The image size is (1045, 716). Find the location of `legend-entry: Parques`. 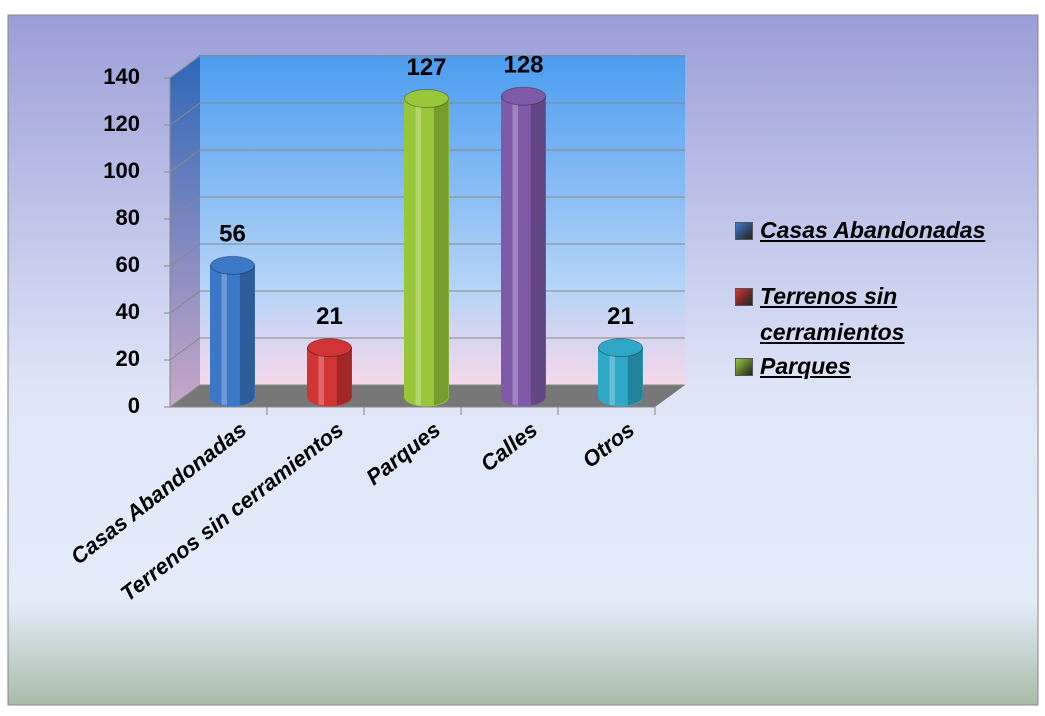

legend-entry: Parques is located at coordinates (883, 366).